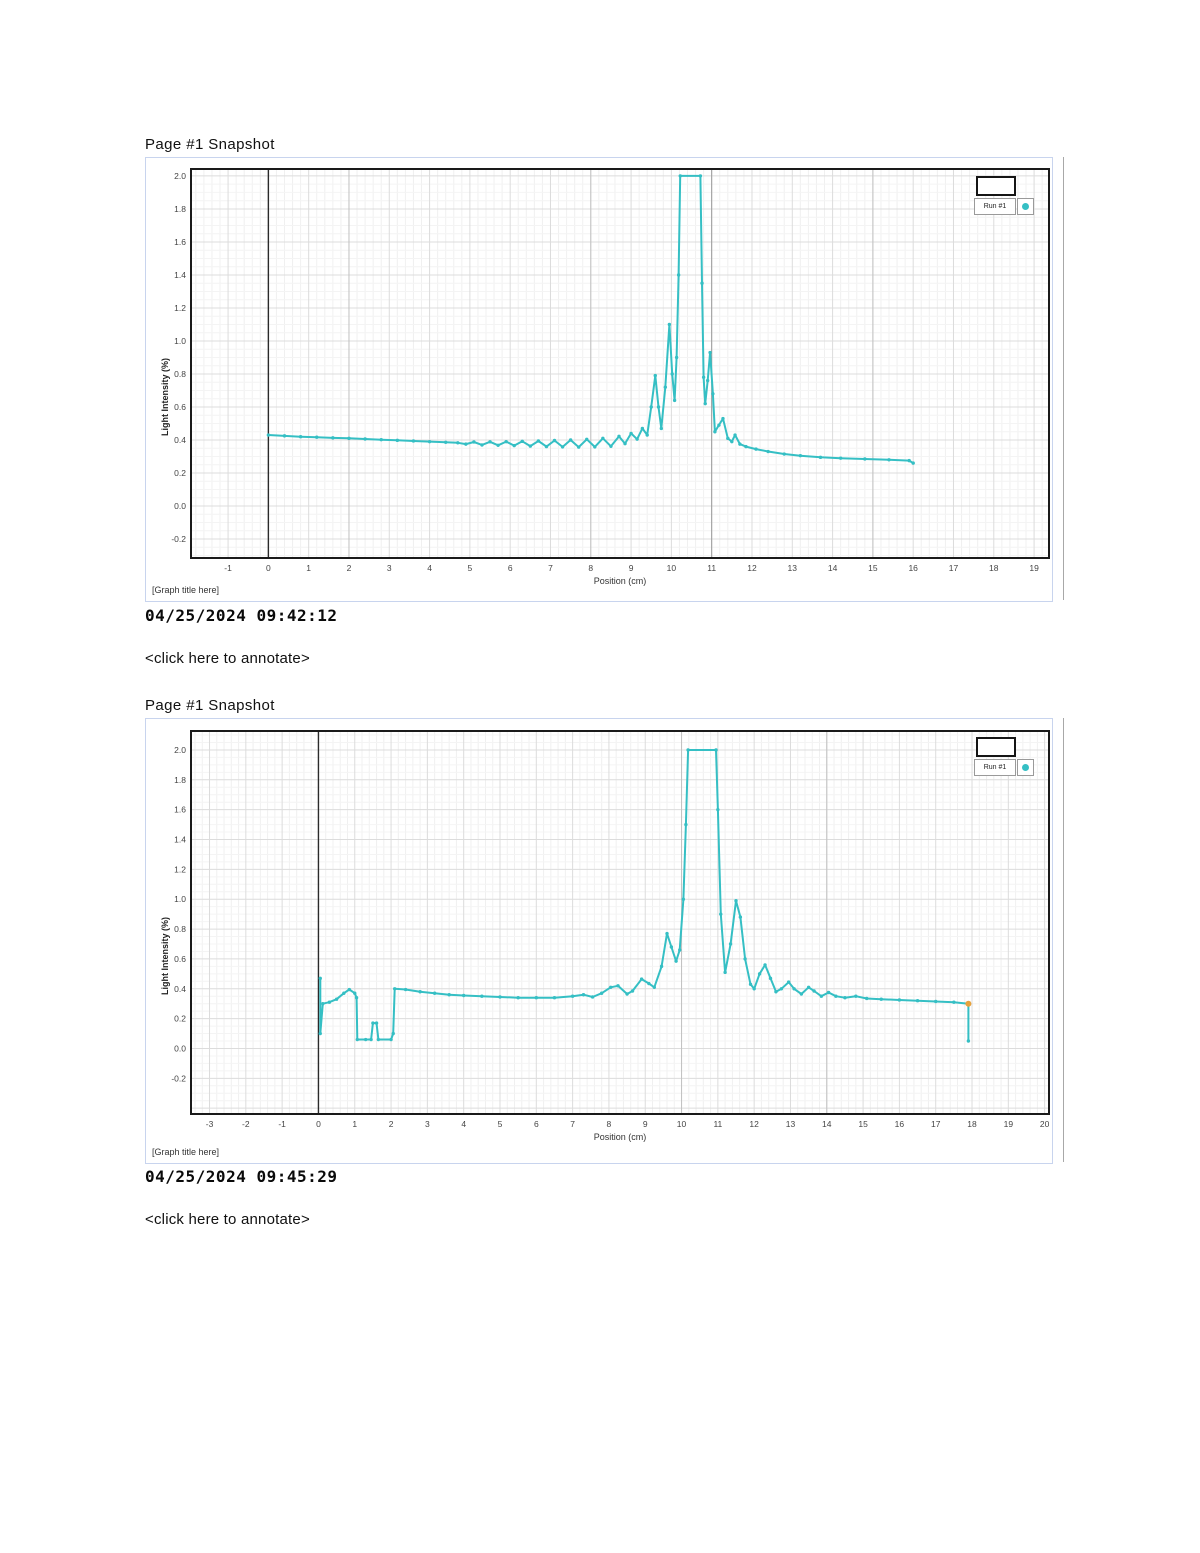 Image resolution: width=1200 pixels, height=1553 pixels. What do you see at coordinates (391, 1124) in the screenshot?
I see `svg-text: 2` at bounding box center [391, 1124].